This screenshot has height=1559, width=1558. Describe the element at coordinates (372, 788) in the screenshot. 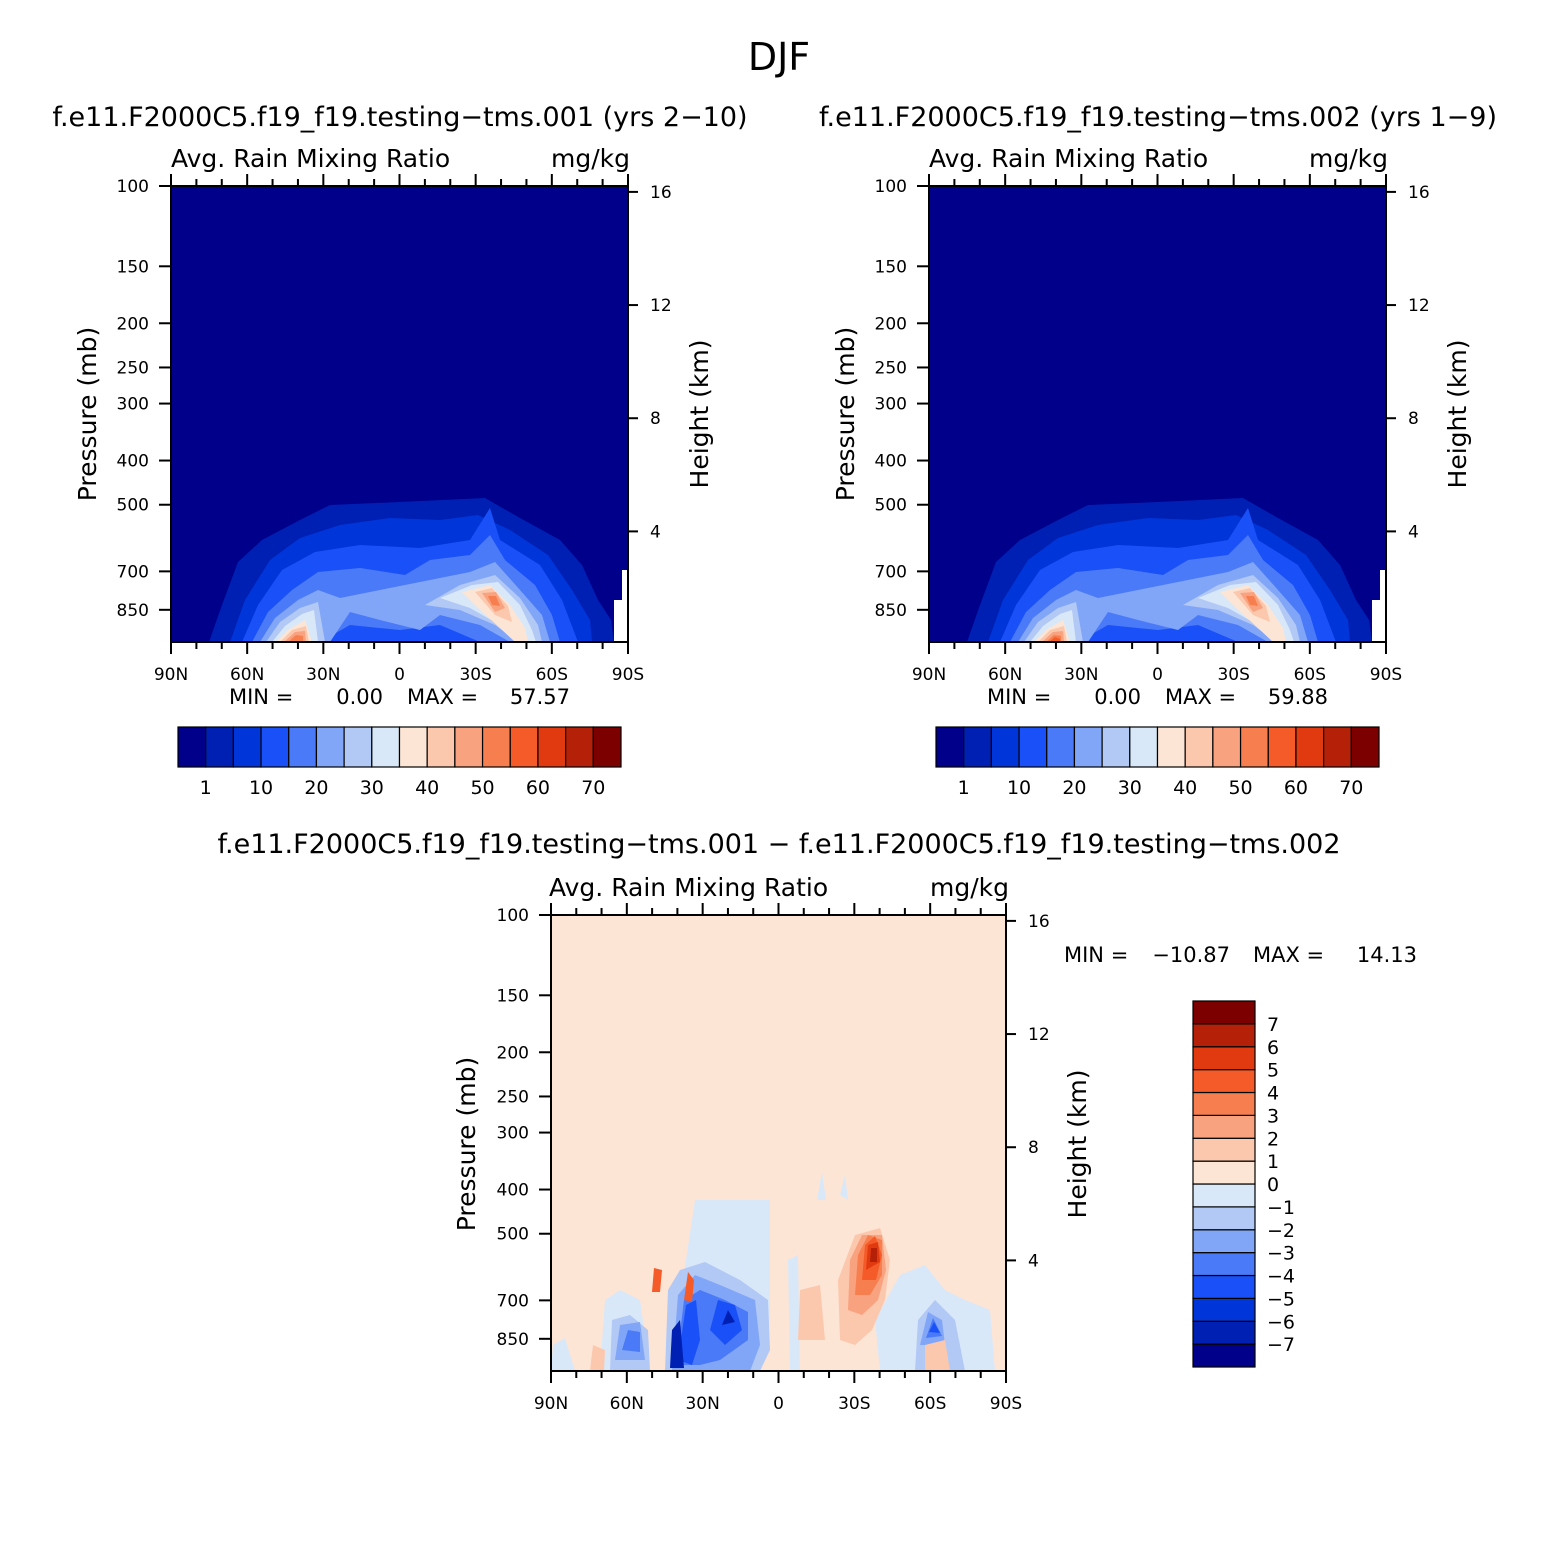

I see `colorbar-label: 30` at that location.